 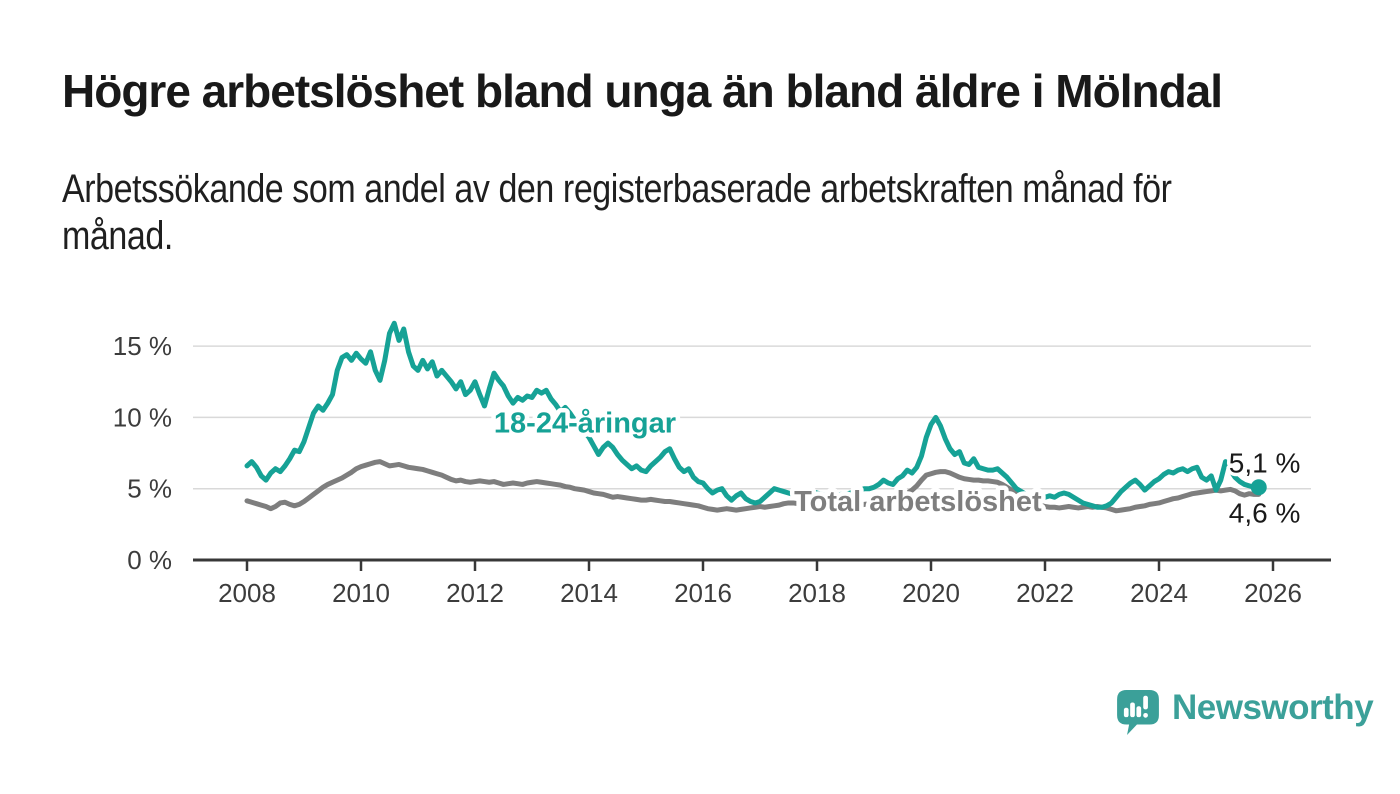 I want to click on logo-exclamation-dot, so click(x=1145, y=715).